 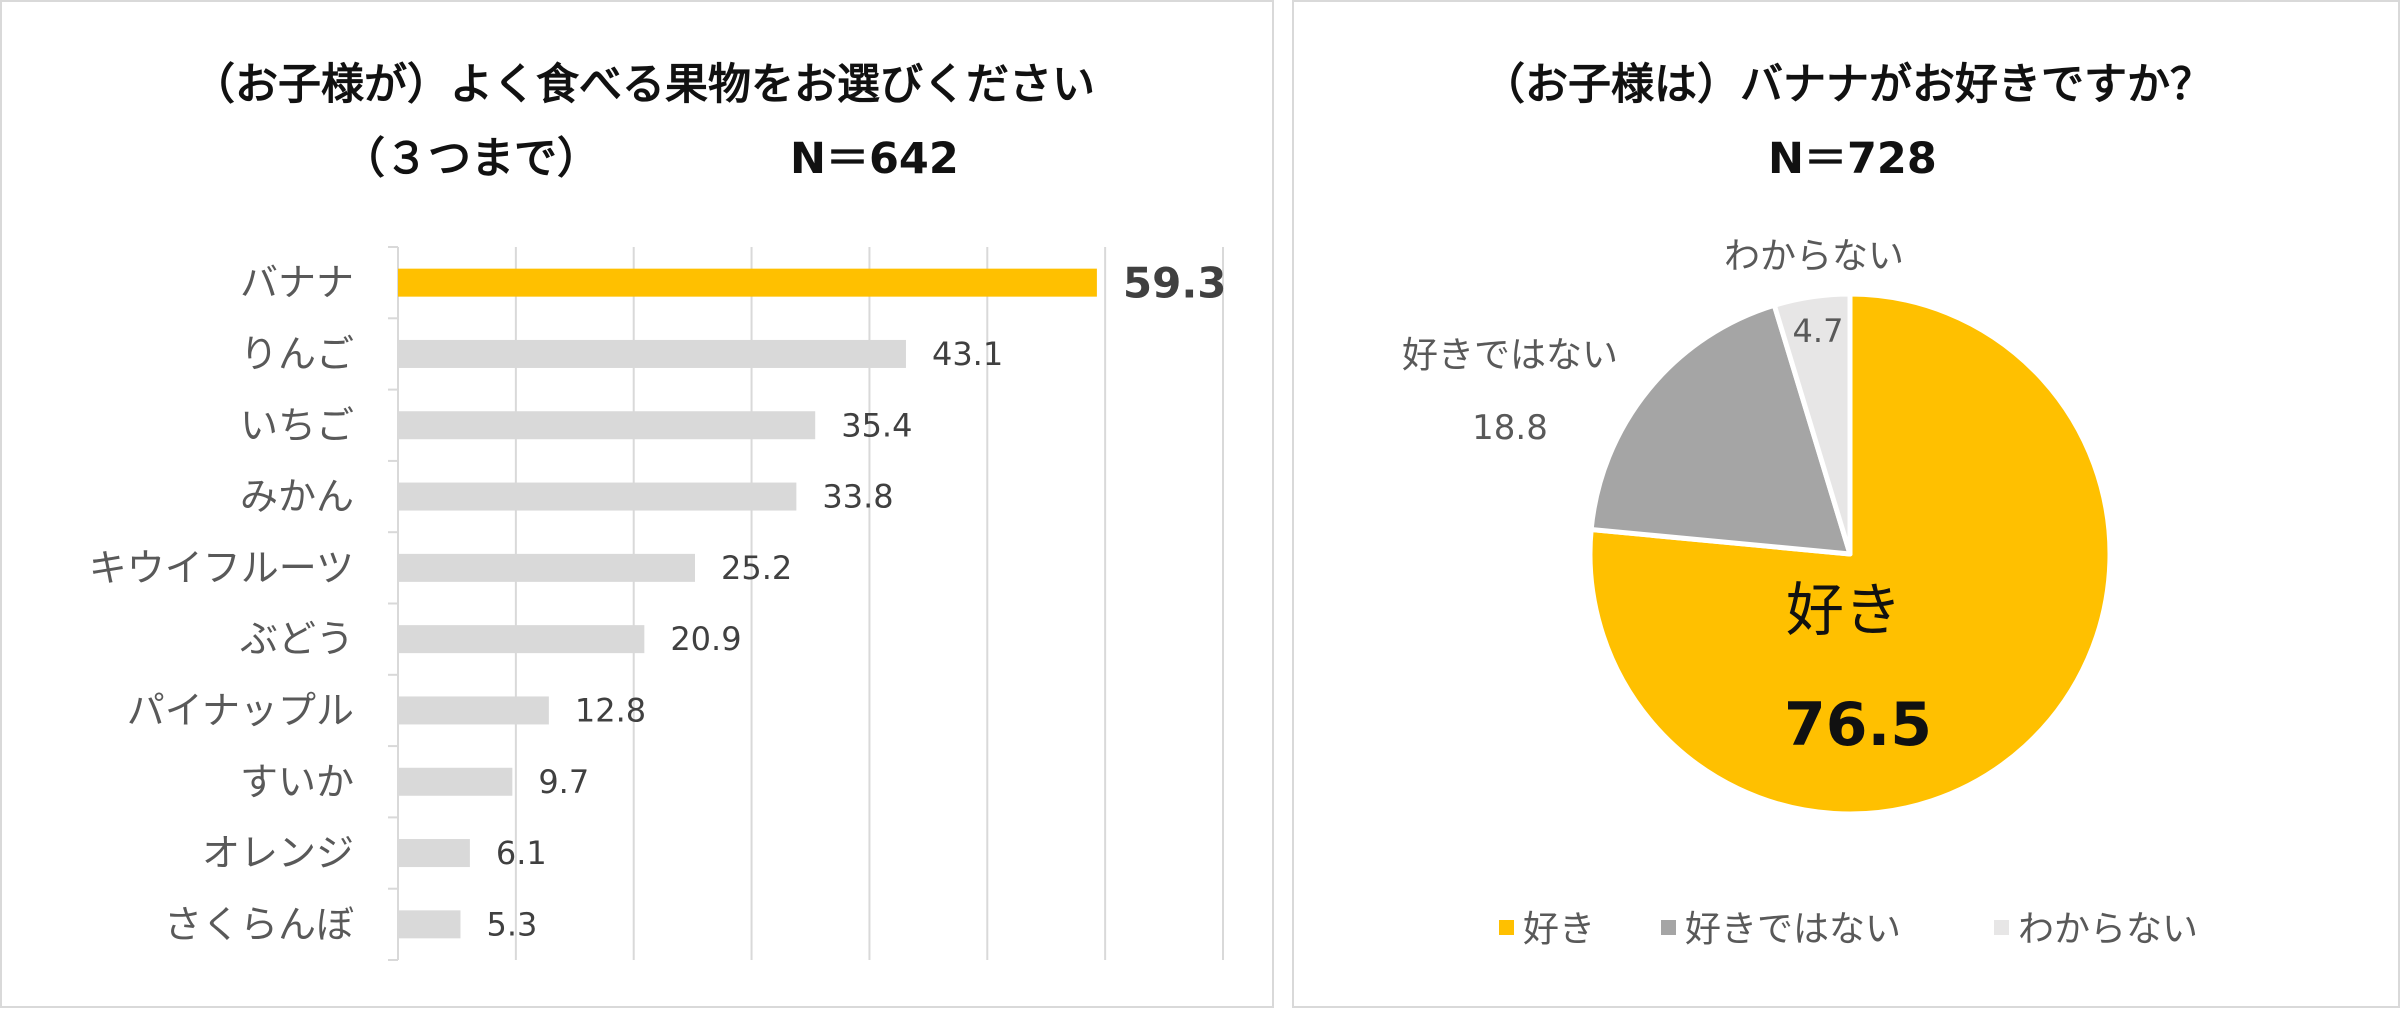 What do you see at coordinates (1814, 256) in the screenshot?
I see `slice-label-unknown: わからない` at bounding box center [1814, 256].